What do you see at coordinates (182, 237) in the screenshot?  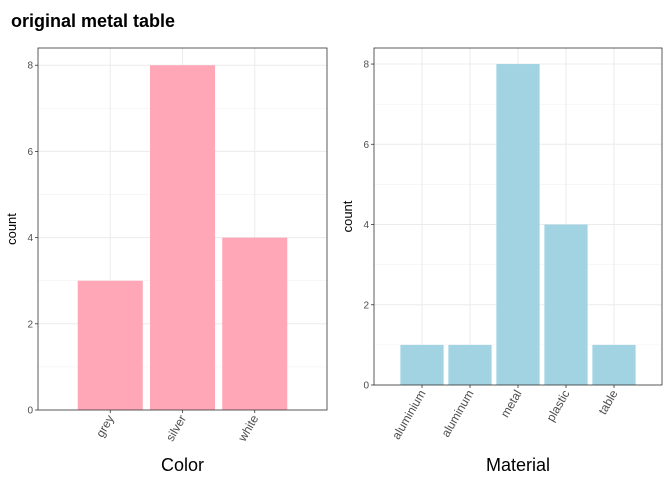 I see `bar-silver` at bounding box center [182, 237].